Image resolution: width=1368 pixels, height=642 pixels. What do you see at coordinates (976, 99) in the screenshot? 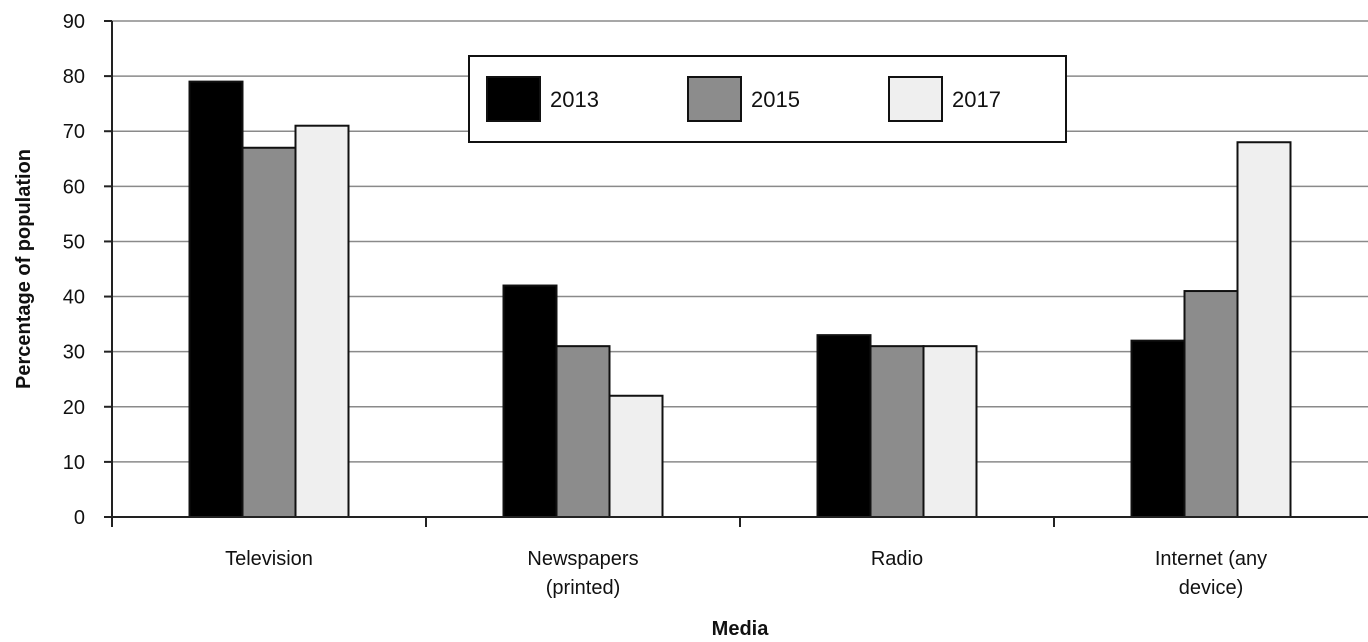
I see `legend-label-2017: 2017` at bounding box center [976, 99].